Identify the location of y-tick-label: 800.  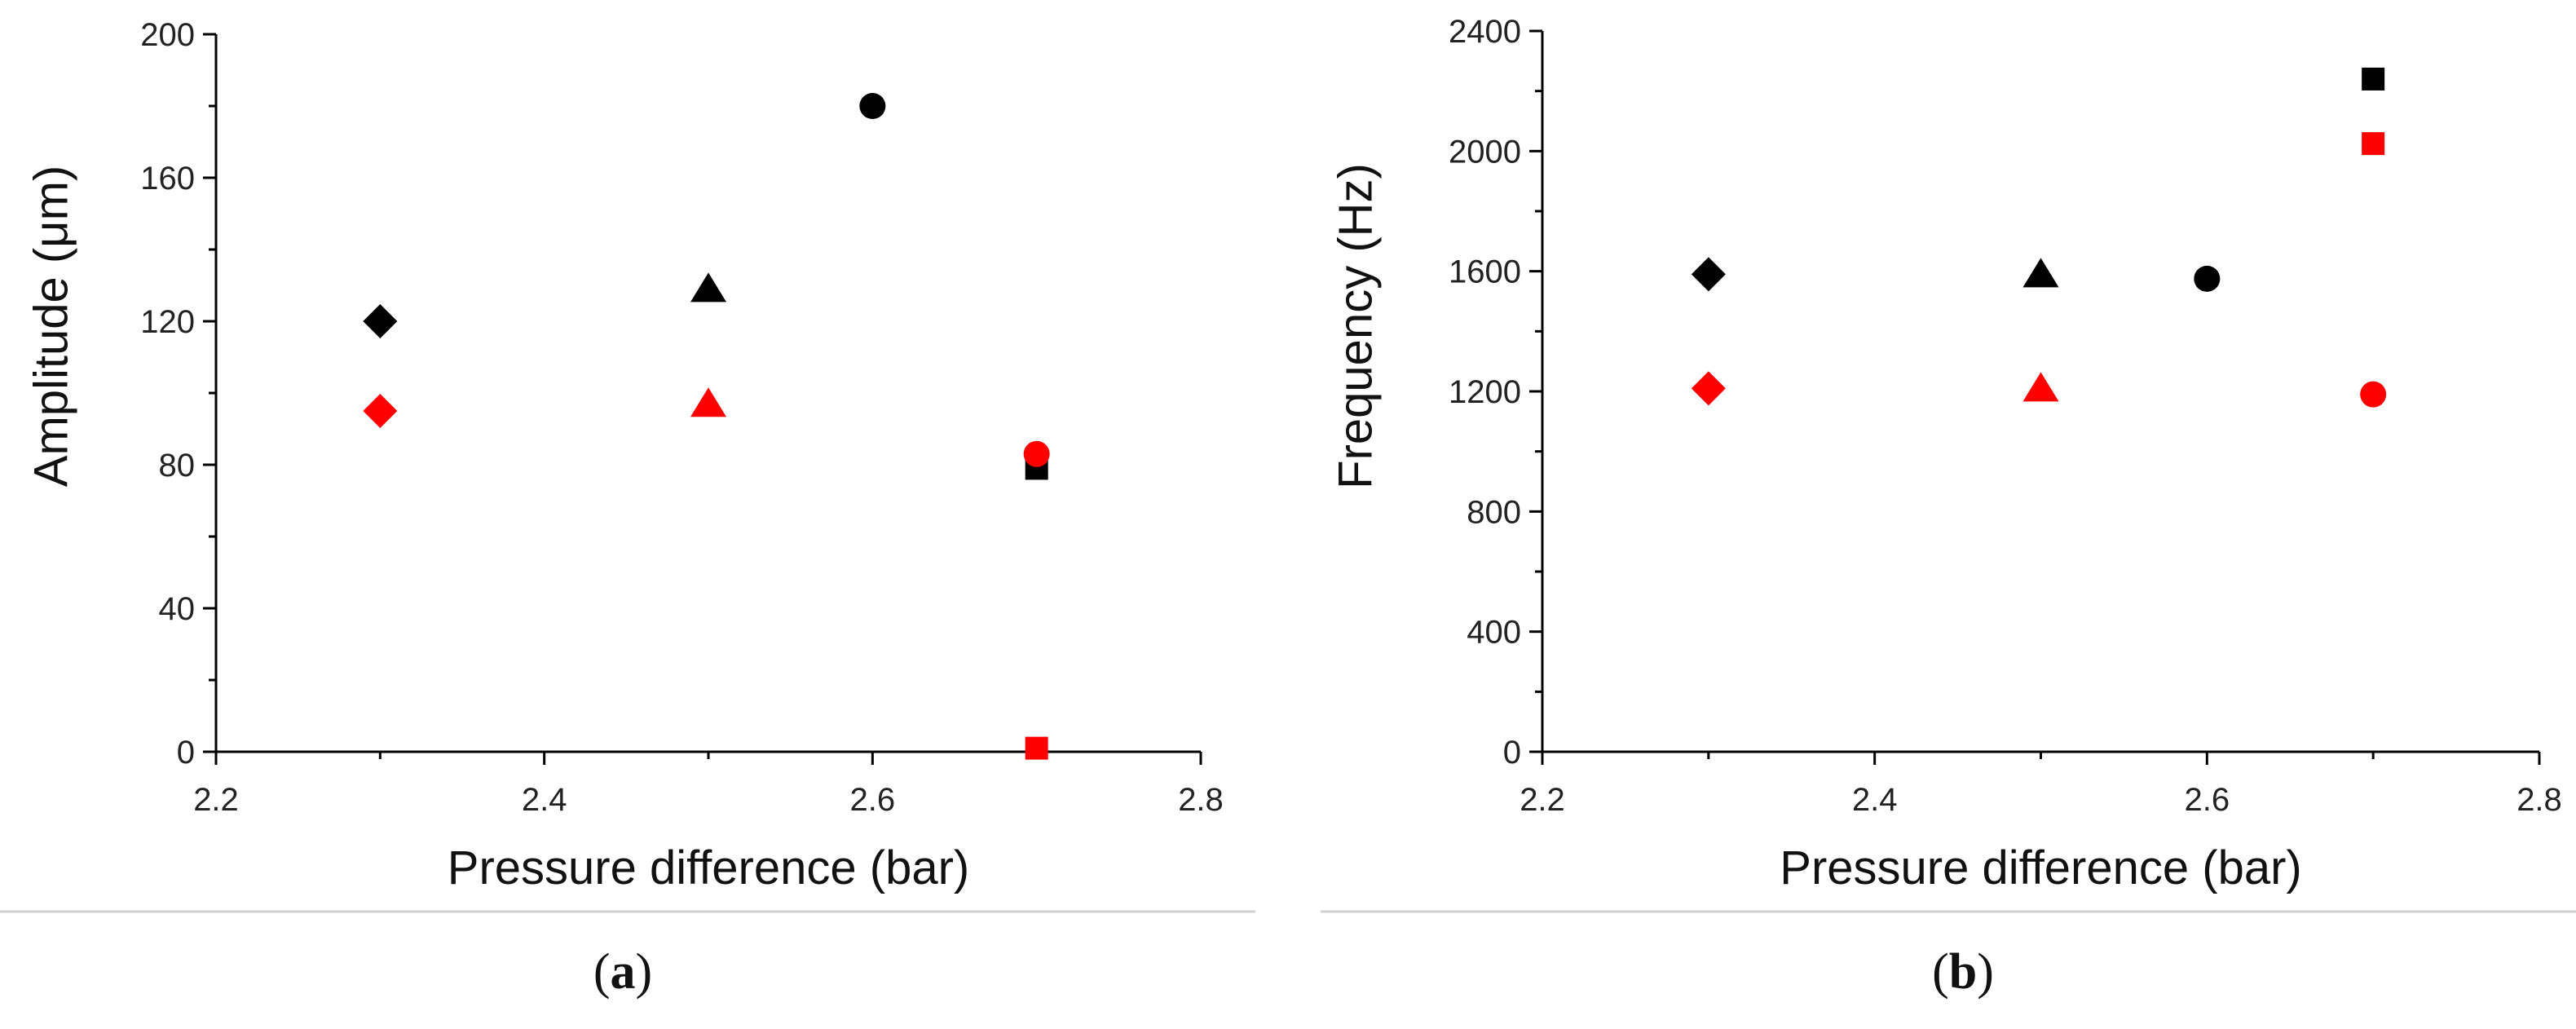
(1494, 512).